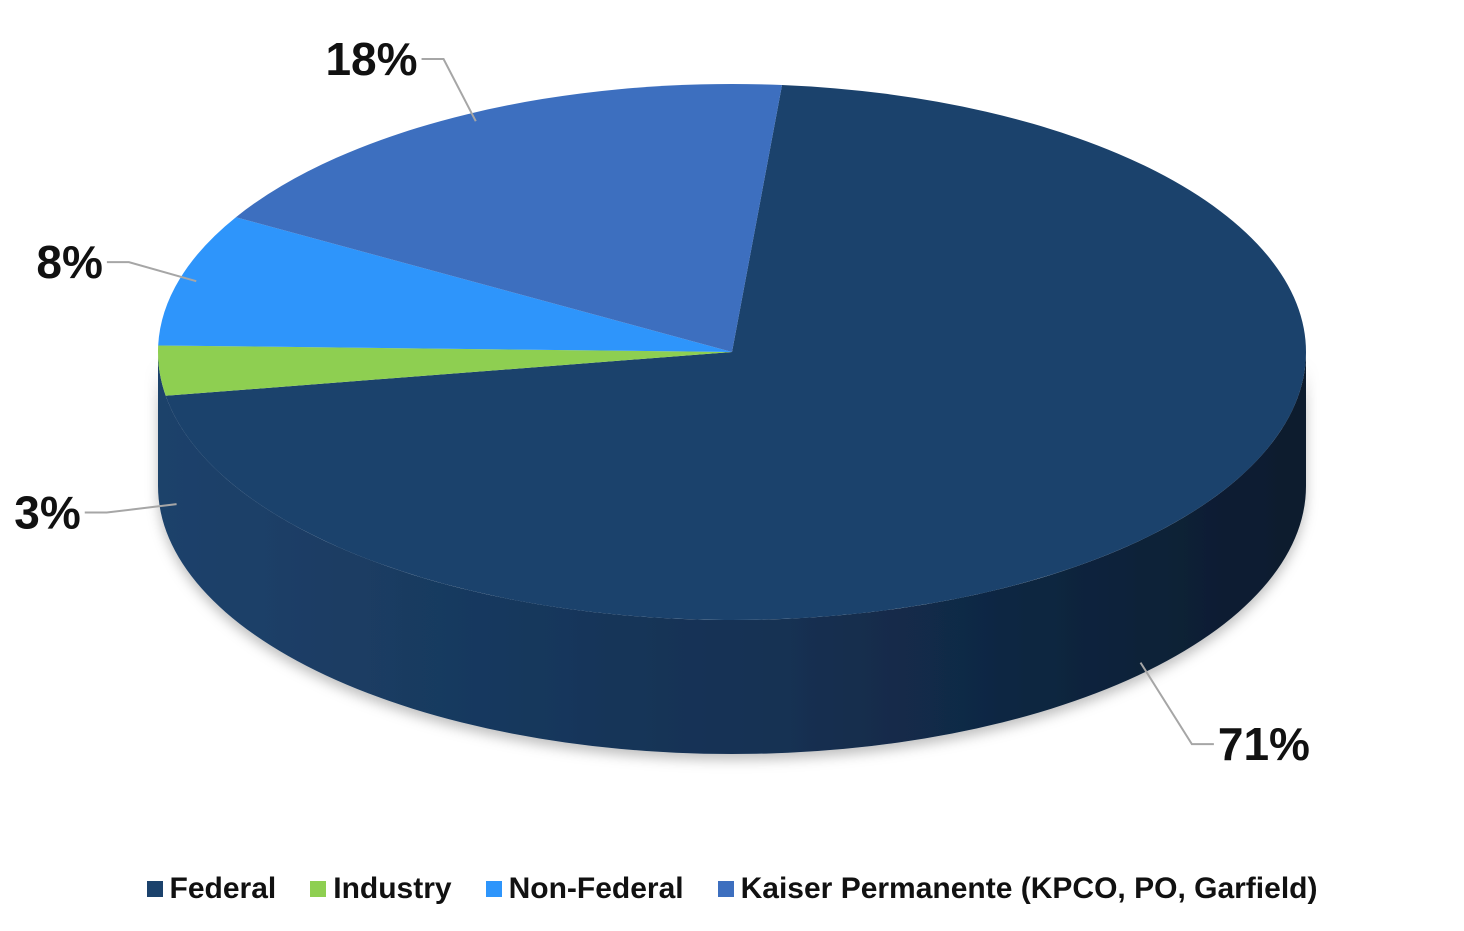 The height and width of the screenshot is (931, 1464). I want to click on legend-swatch-kaiser-permanente, so click(725, 889).